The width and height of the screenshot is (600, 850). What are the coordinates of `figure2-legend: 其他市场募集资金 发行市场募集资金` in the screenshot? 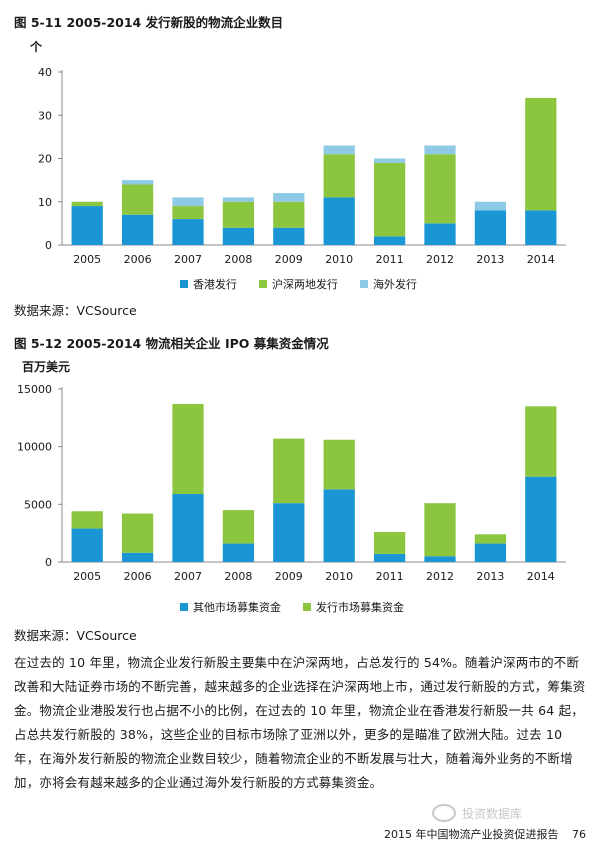 It's located at (292, 607).